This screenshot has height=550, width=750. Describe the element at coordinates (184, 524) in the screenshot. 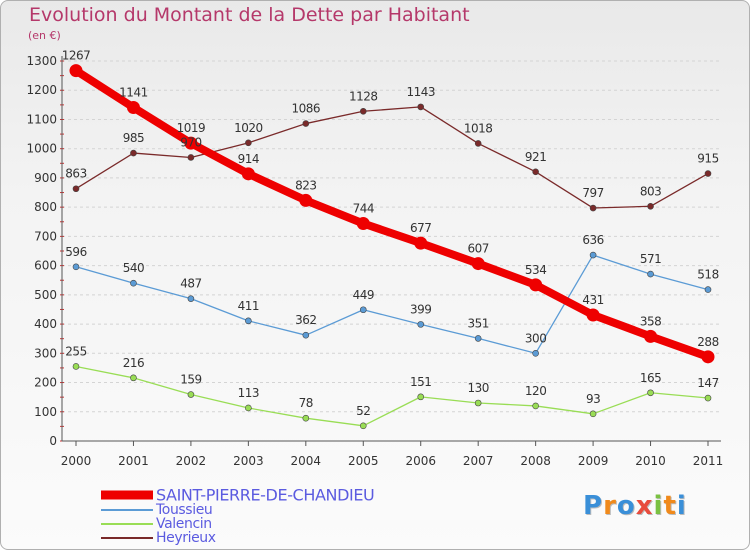

I see `legend-label: Valencin` at that location.